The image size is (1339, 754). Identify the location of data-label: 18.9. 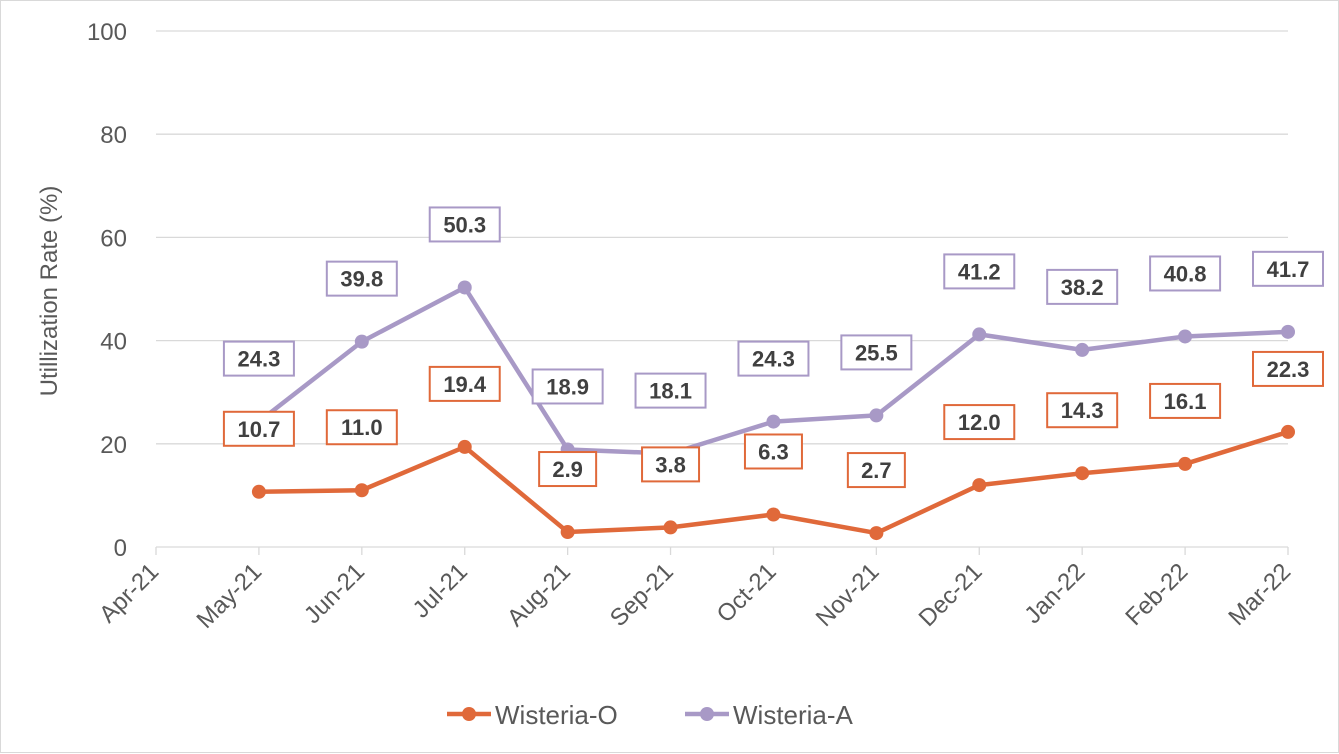
(567, 386).